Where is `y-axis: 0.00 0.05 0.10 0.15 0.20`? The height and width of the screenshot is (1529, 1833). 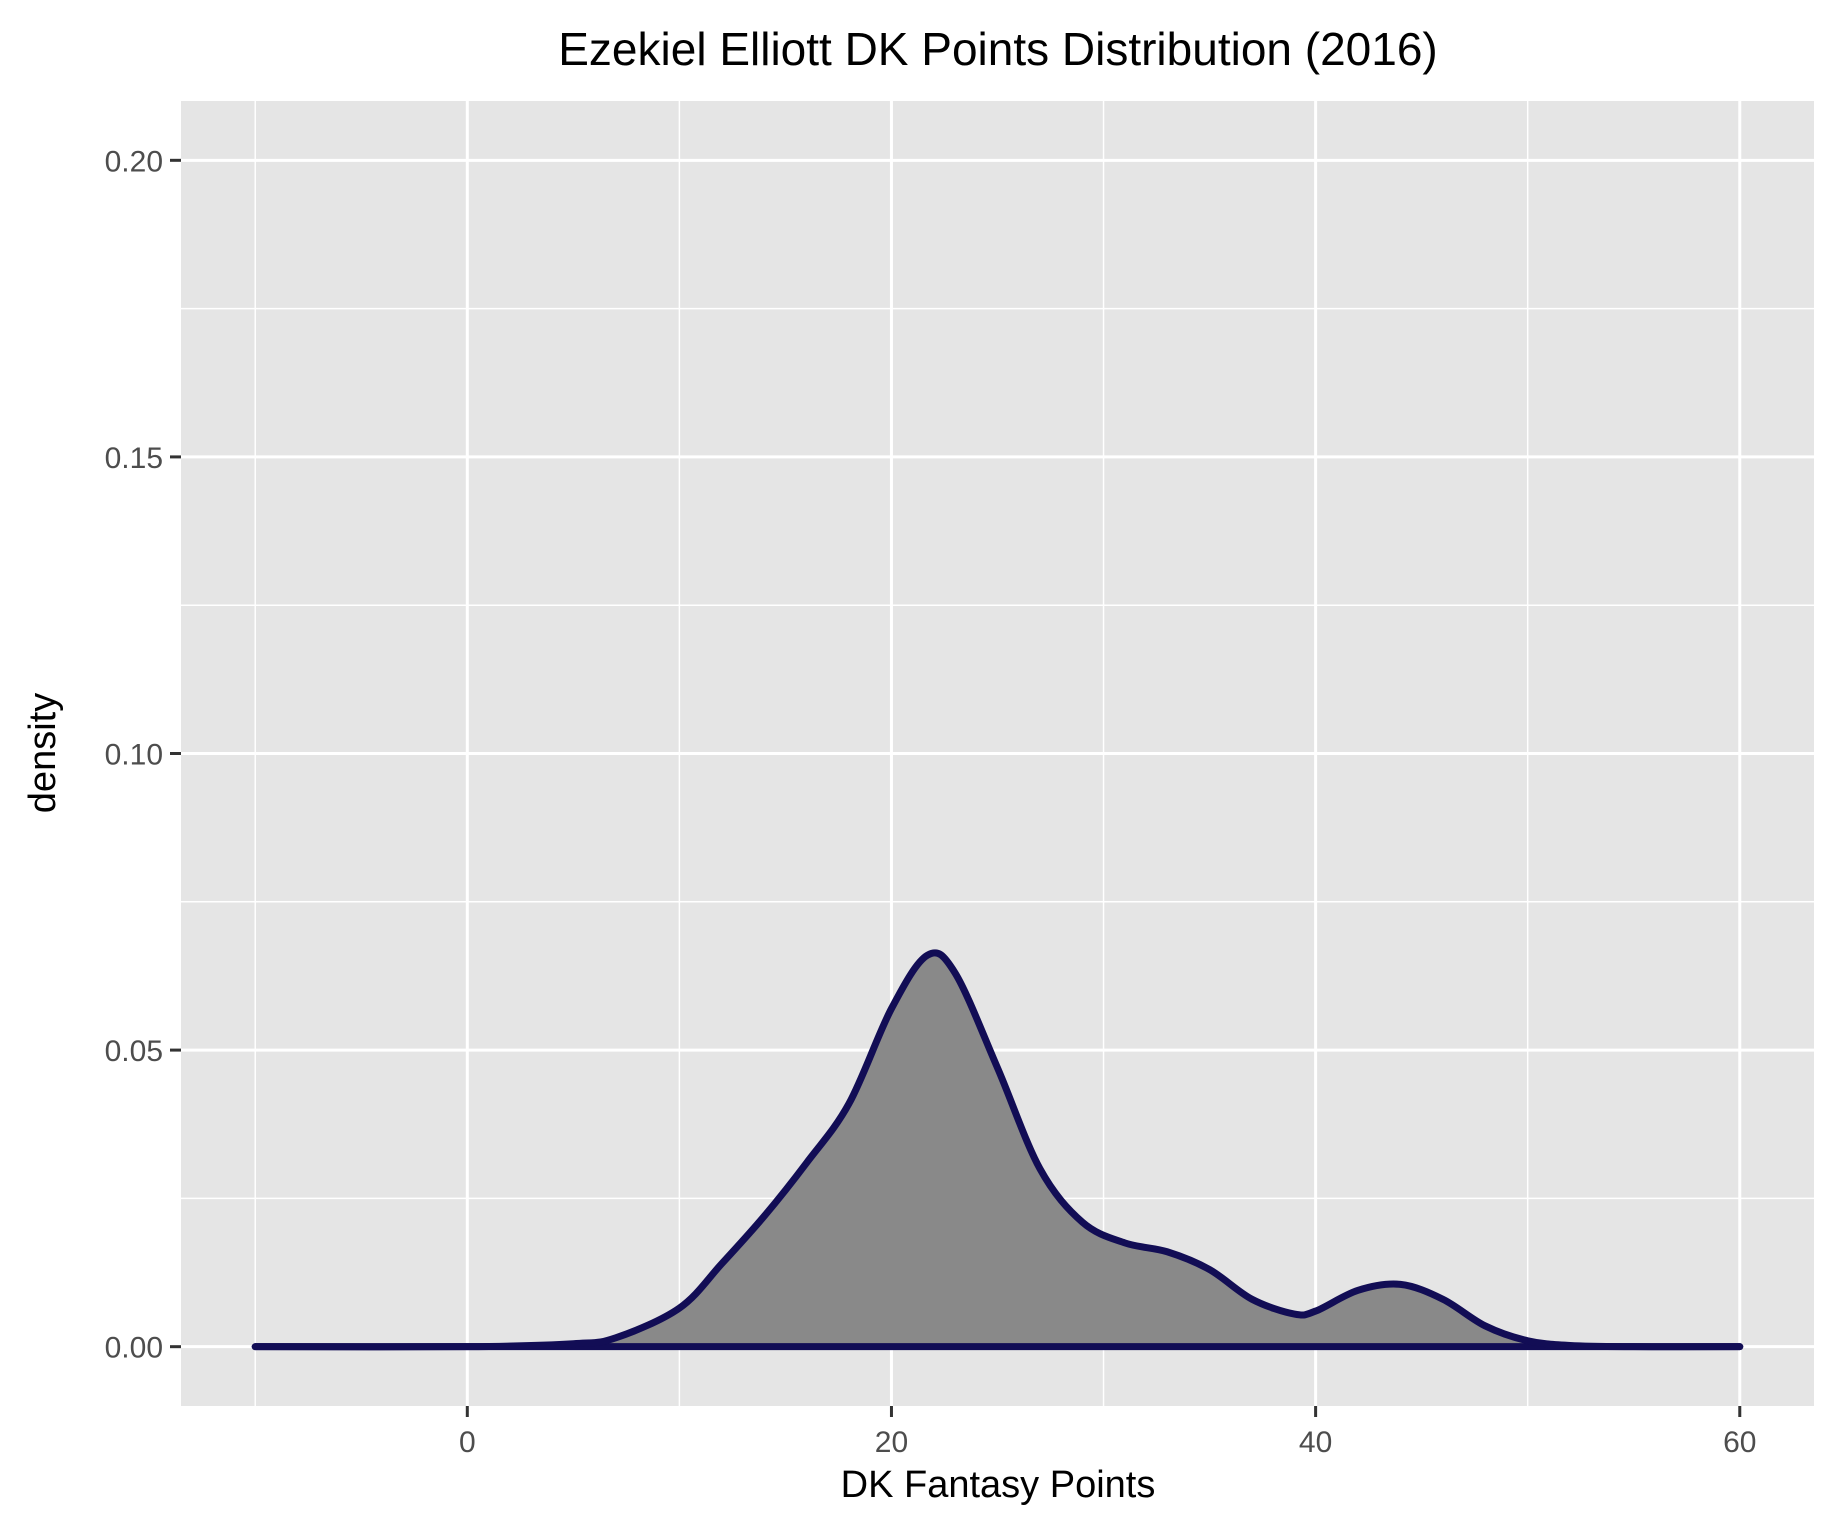 y-axis: 0.00 0.05 0.10 0.15 0.20 is located at coordinates (143, 755).